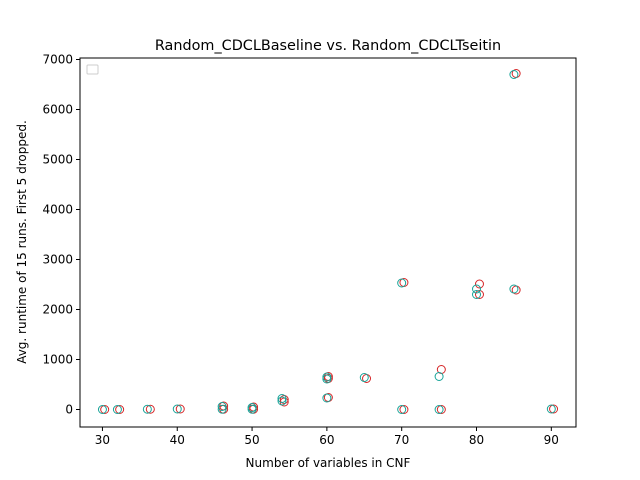 Image resolution: width=640 pixels, height=480 pixels. I want to click on y-tick-label: 6000, so click(57, 110).